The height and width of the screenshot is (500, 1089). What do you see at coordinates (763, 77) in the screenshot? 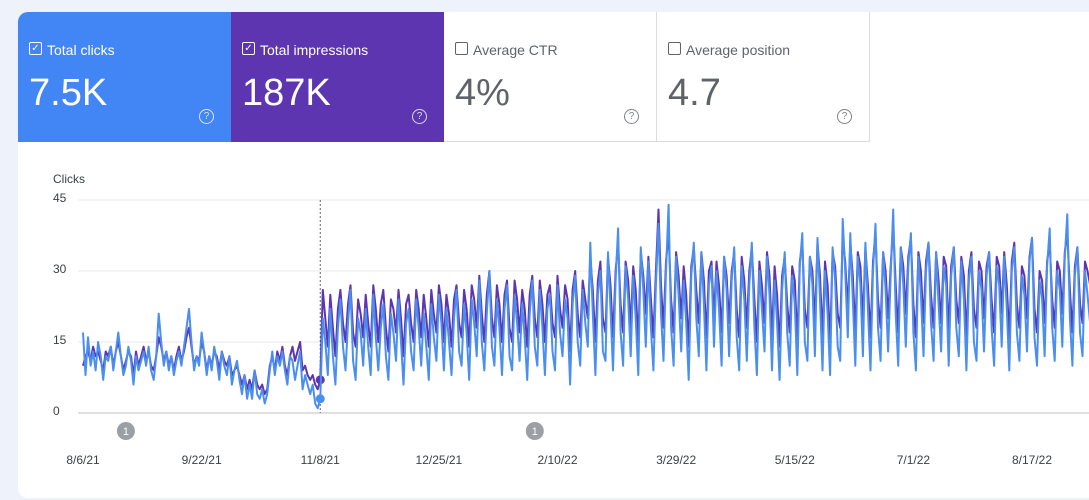
I see `metric-tile: Average position 4.7?` at bounding box center [763, 77].